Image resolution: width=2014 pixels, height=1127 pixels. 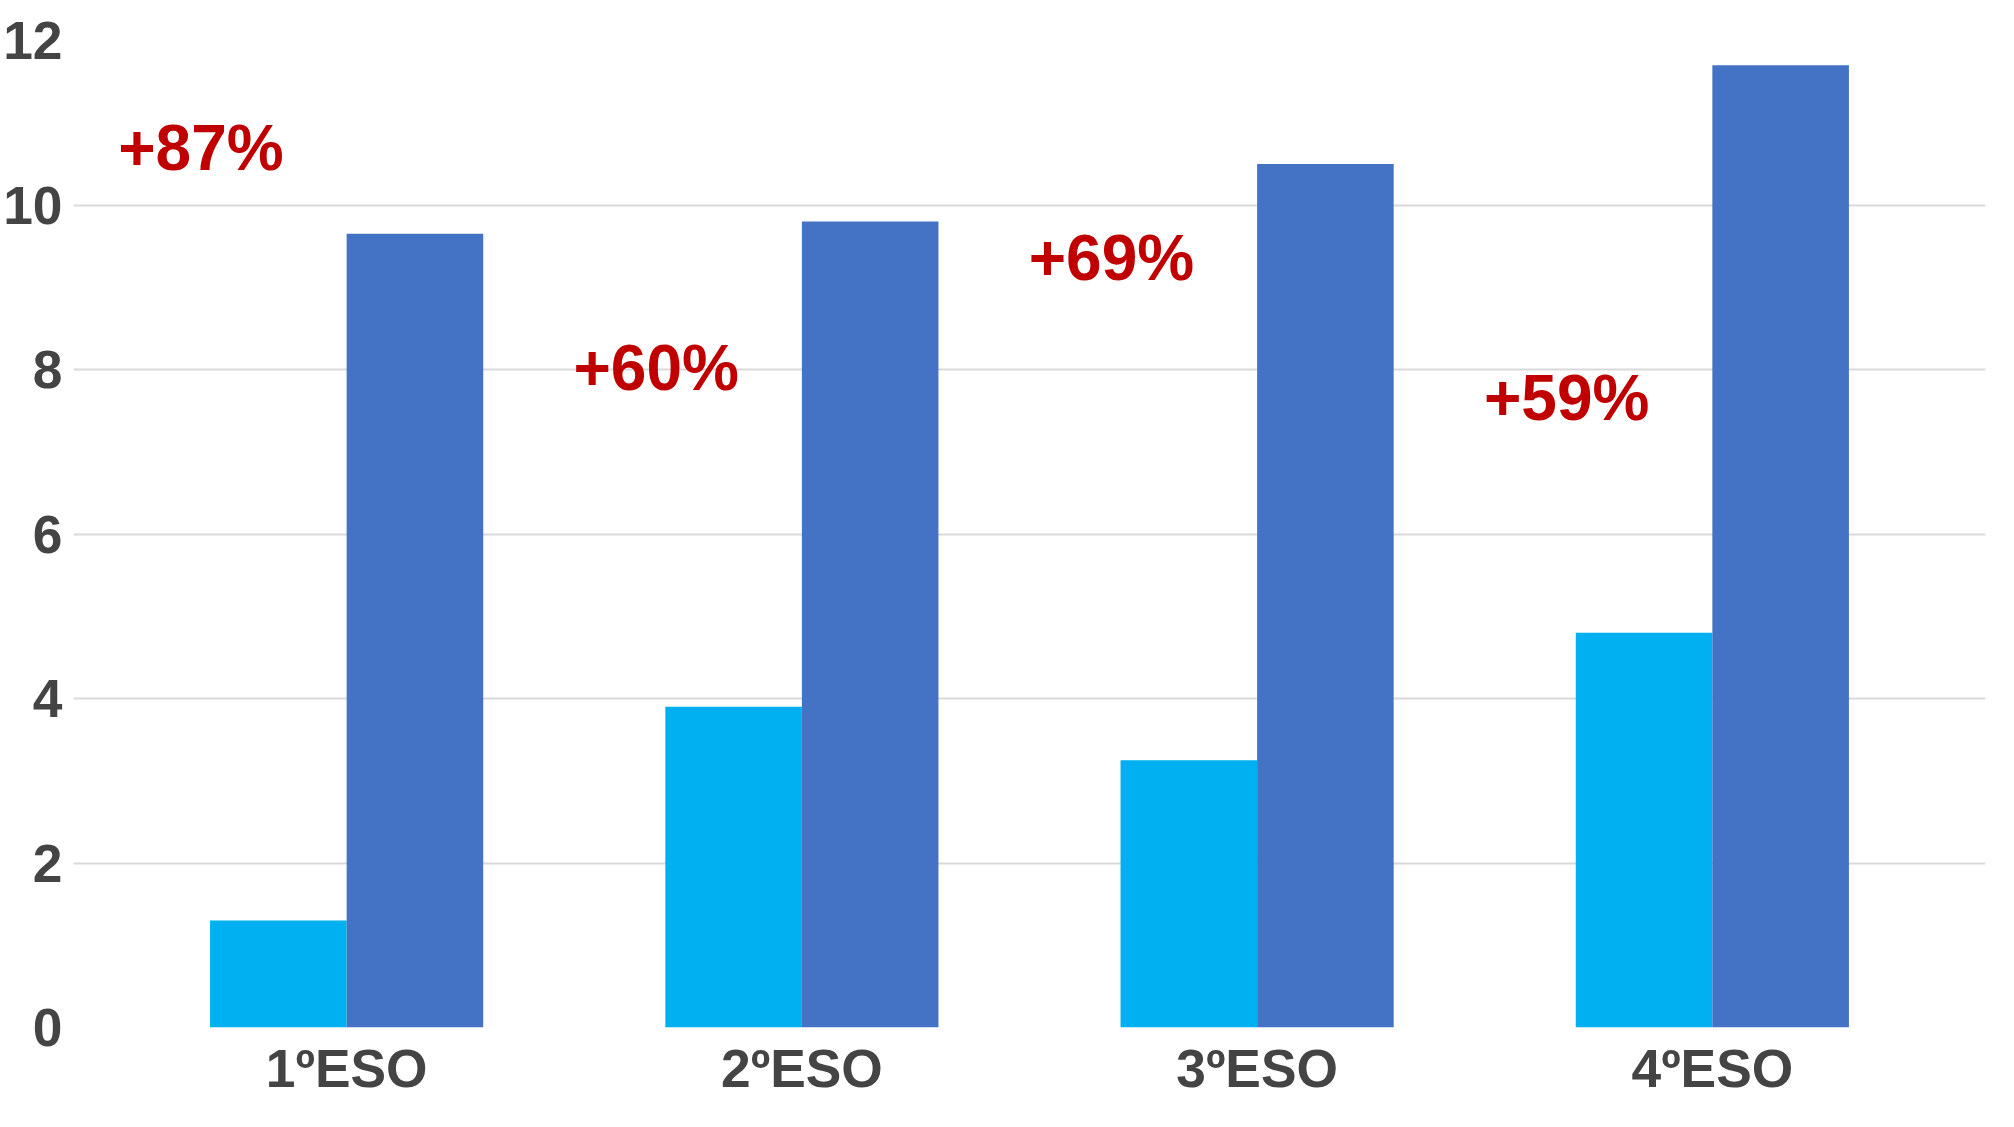 I want to click on y-tick-label: 12, so click(x=33, y=40).